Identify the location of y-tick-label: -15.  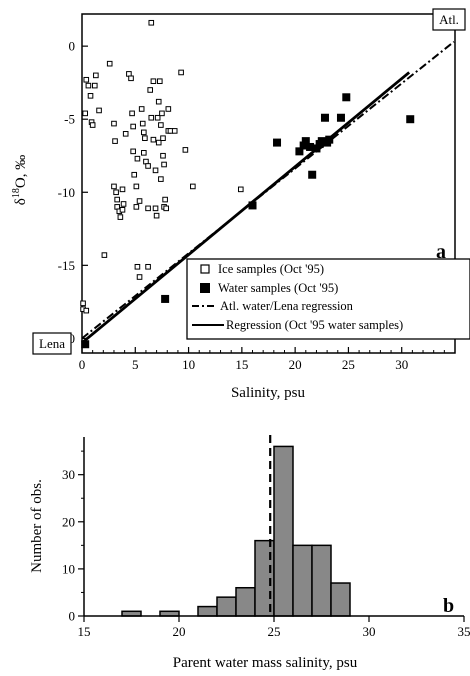
(66, 265).